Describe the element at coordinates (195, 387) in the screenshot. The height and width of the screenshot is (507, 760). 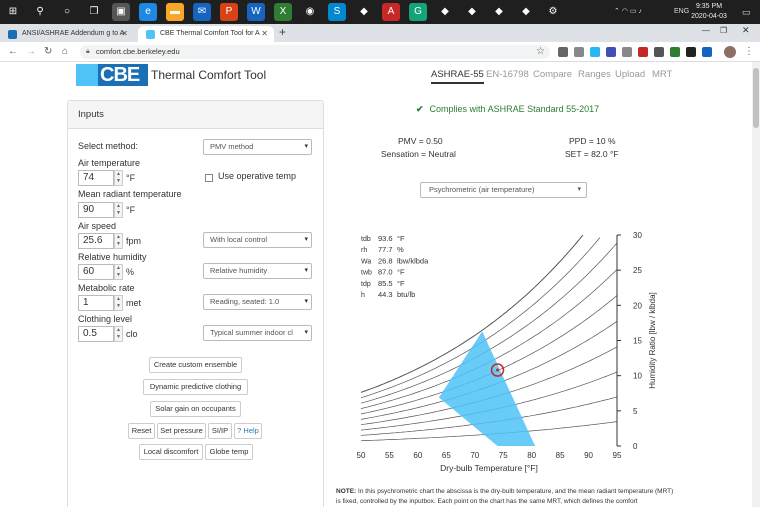
I see `dynamic-clothing-button: Dynamic predictive clothing` at that location.